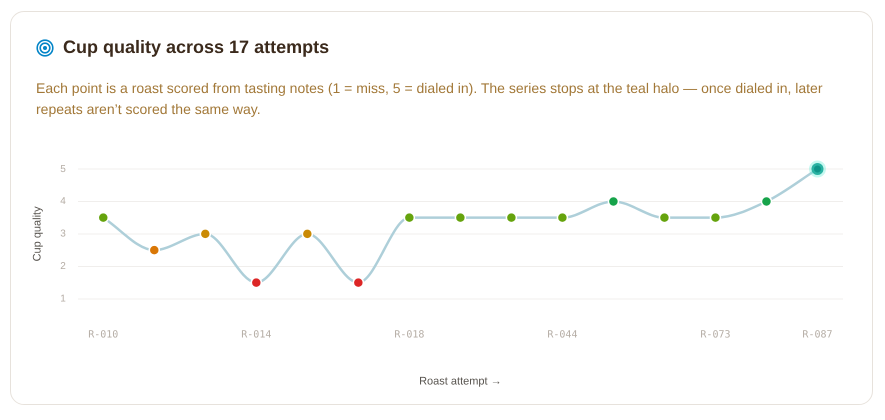 Image resolution: width=885 pixels, height=420 pixels. What do you see at coordinates (817, 334) in the screenshot?
I see `x-tick-label: R-087` at bounding box center [817, 334].